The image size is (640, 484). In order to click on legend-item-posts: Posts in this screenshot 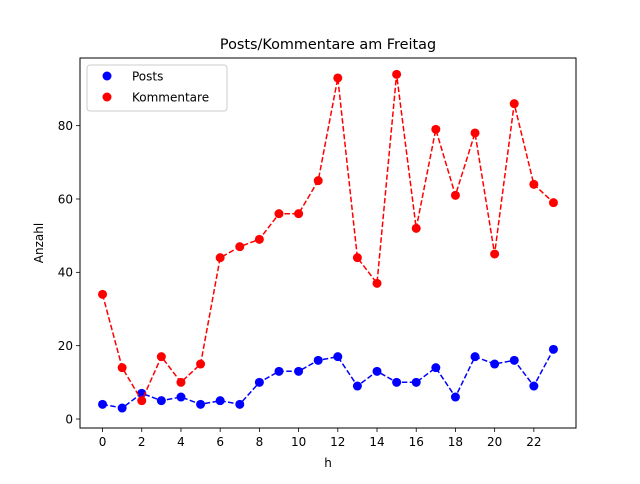, I will do `click(132, 77)`.